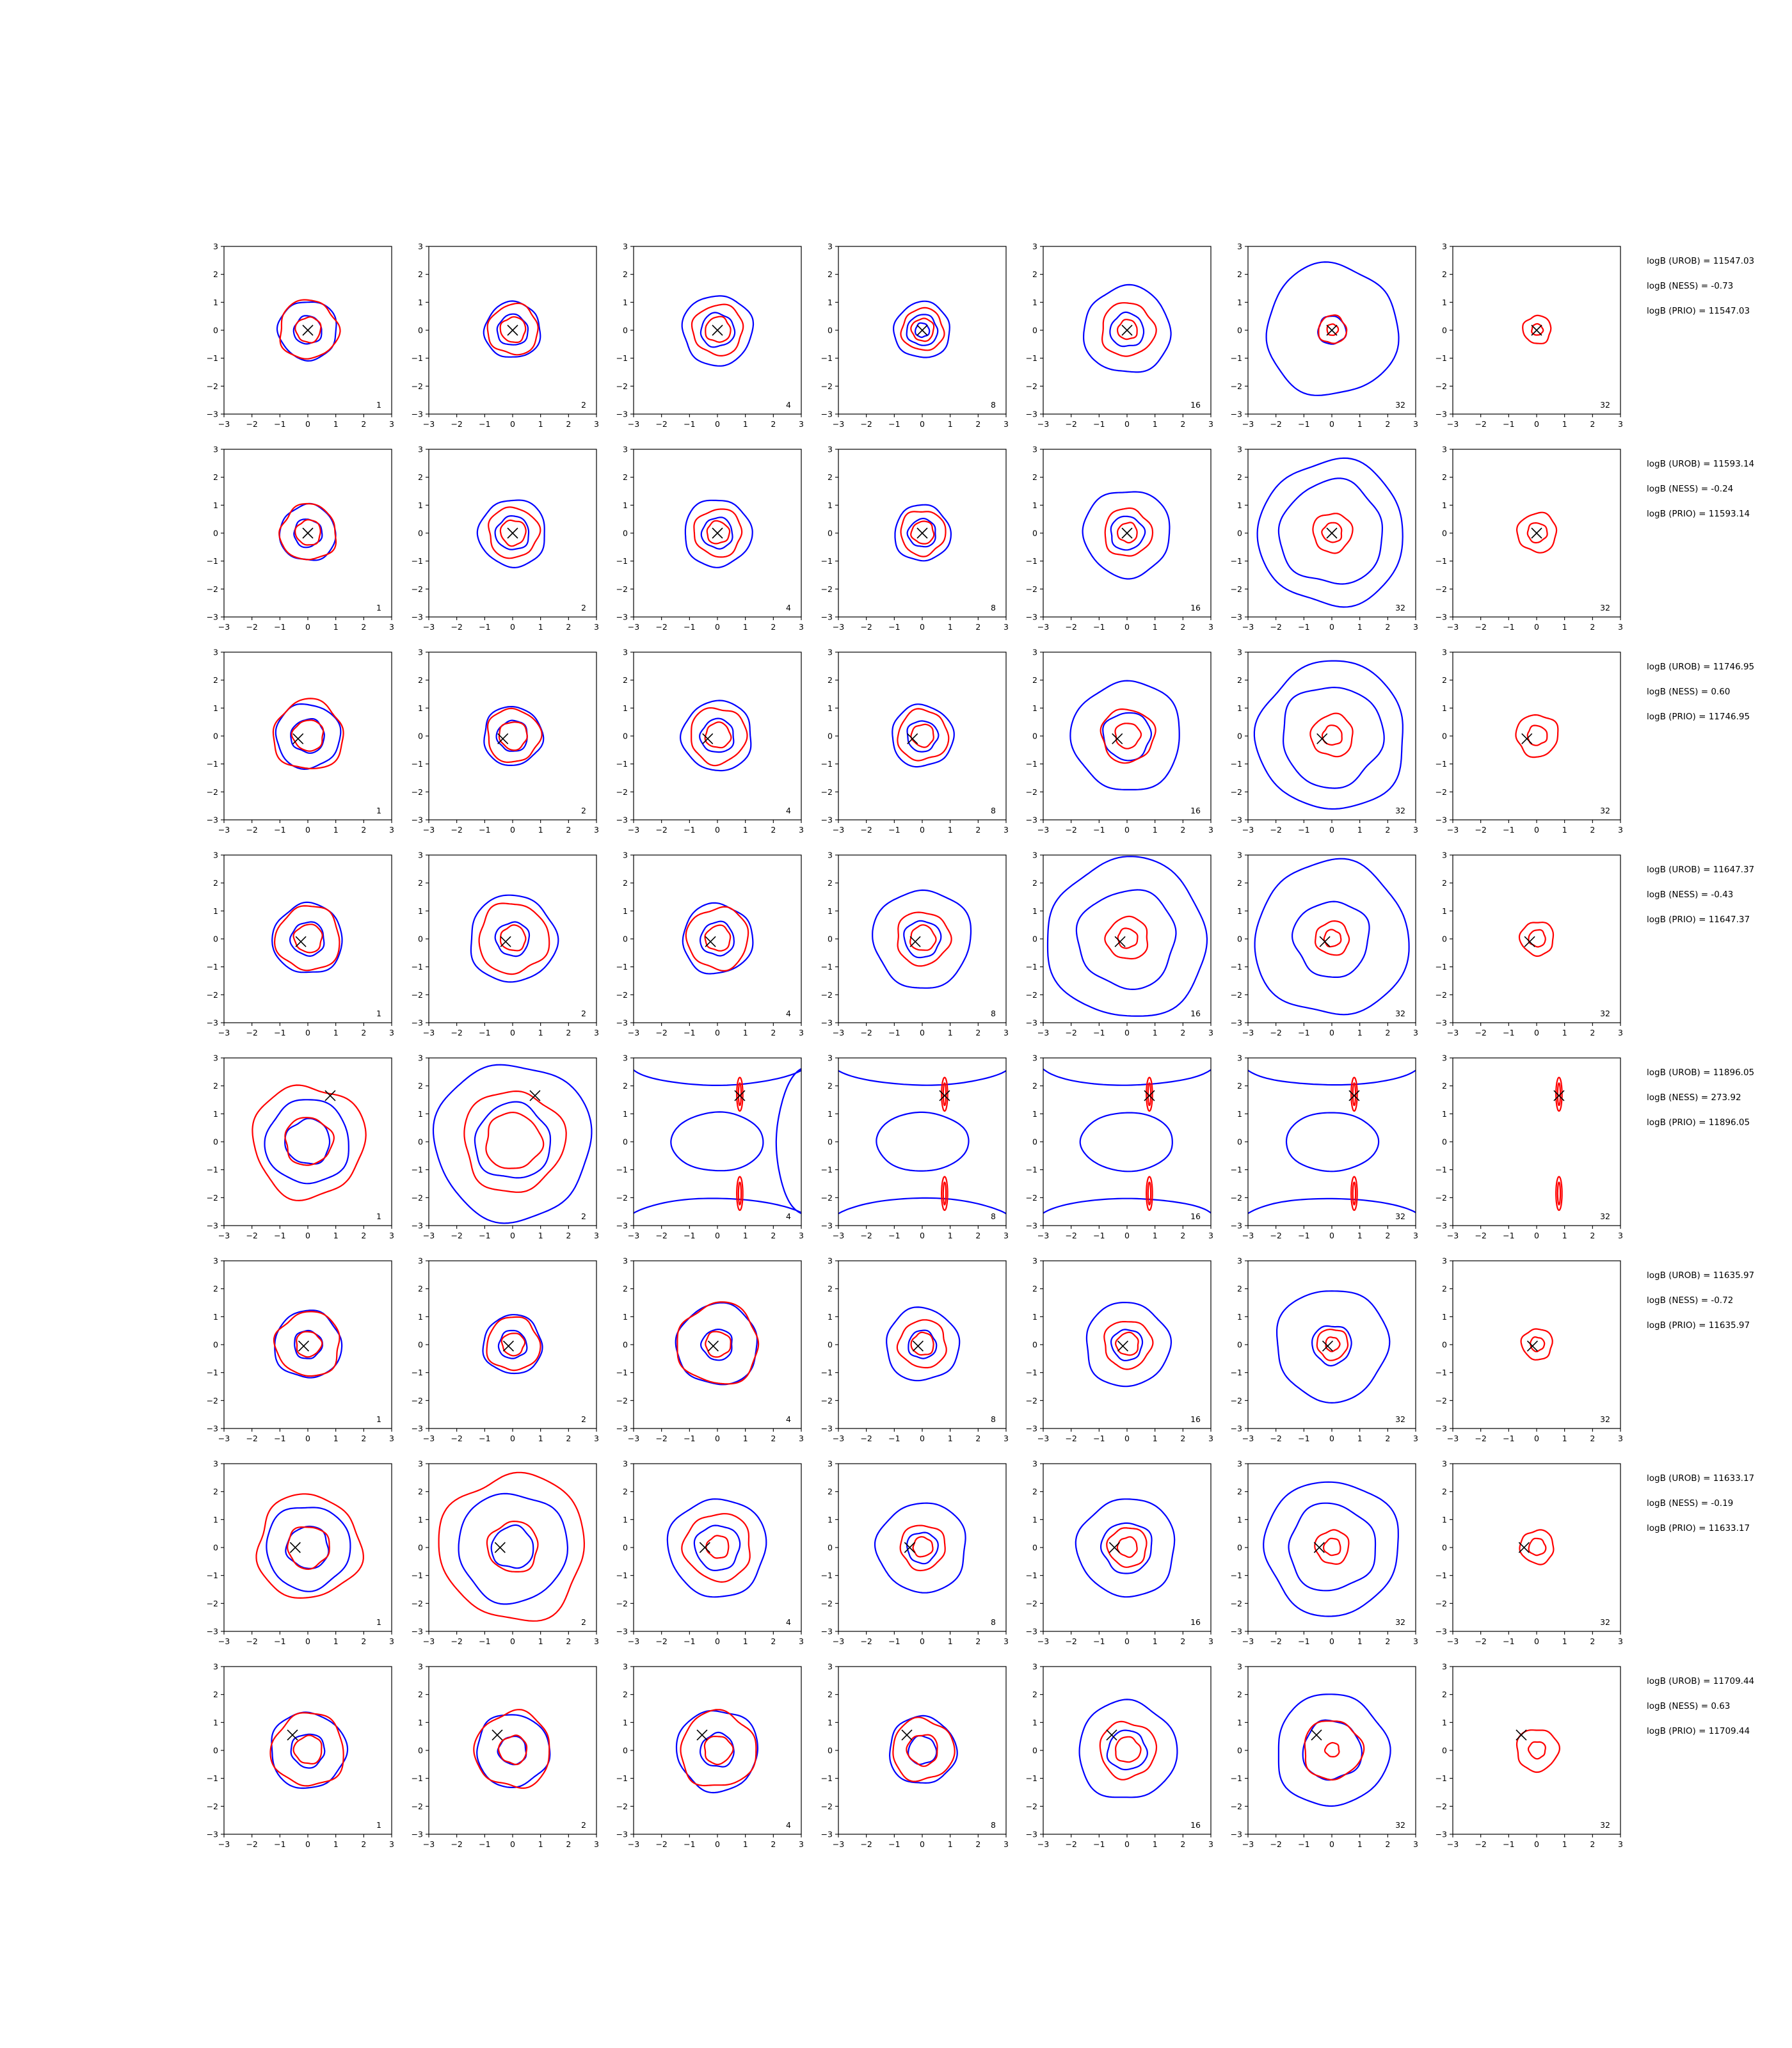  I want to click on panel-r2-c5: −3−3 −2 −2 −1 −1 0 0 1 1 2 2 3 3 16, so click(1119, 538).